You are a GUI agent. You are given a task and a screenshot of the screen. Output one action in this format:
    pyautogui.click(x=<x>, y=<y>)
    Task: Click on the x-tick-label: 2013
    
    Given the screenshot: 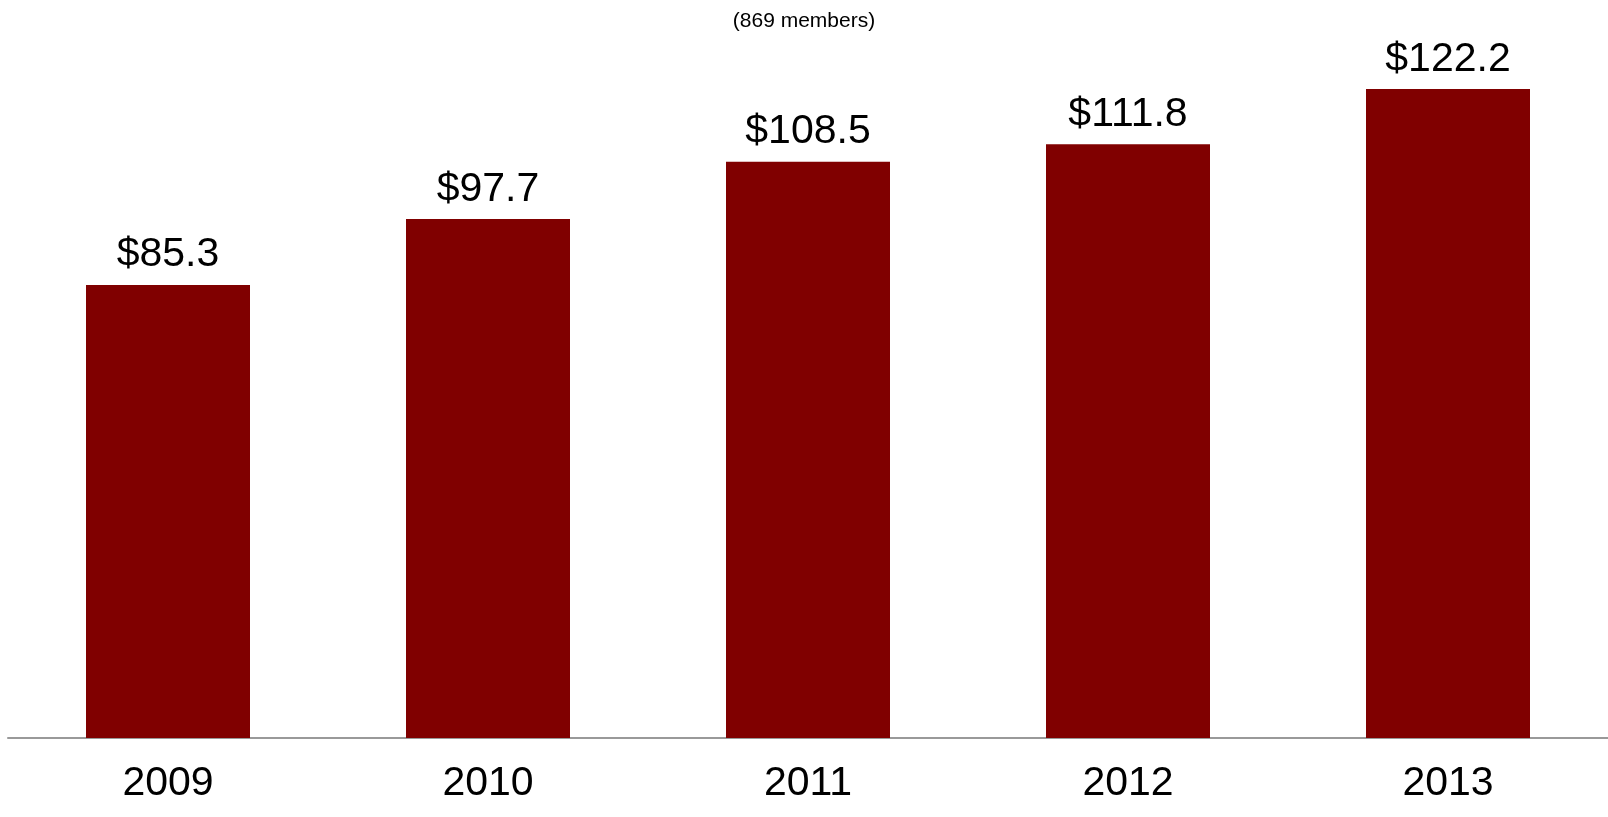 What is the action you would take?
    pyautogui.click(x=1448, y=780)
    